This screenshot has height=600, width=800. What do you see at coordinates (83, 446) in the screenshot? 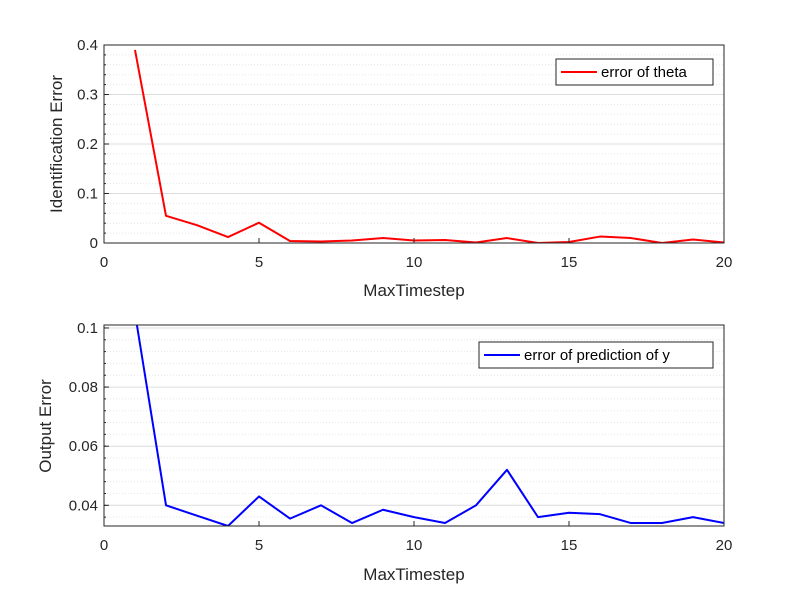
I see `y-tick-label: 0.06` at bounding box center [83, 446].